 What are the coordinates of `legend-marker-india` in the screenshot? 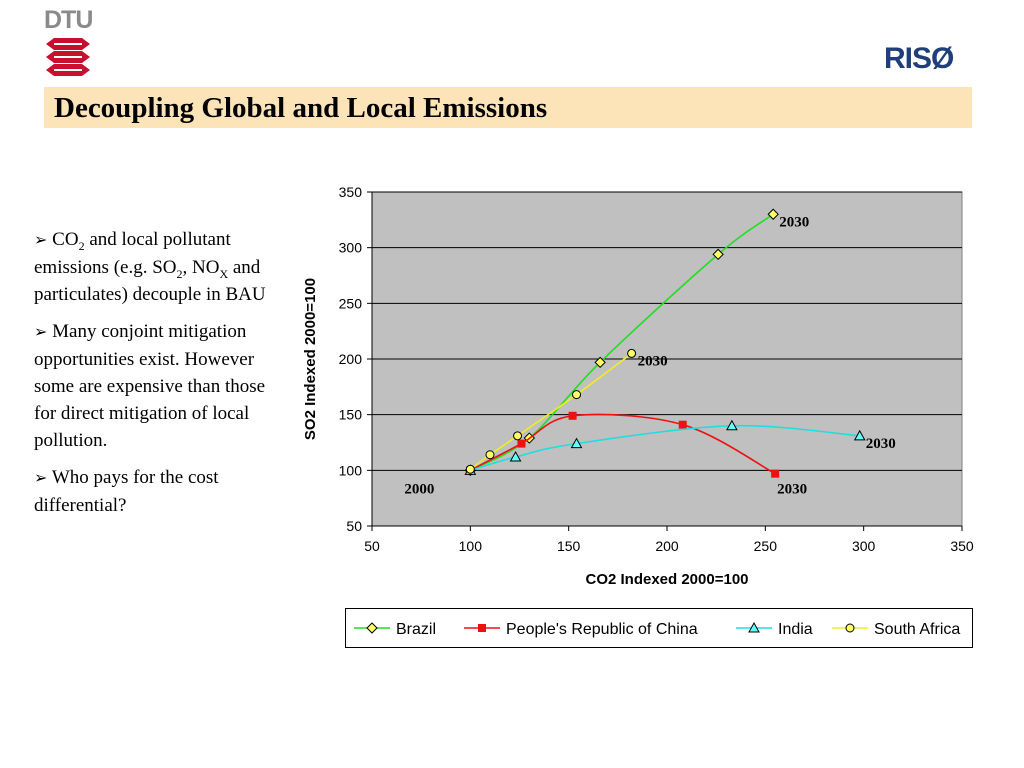 It's located at (754, 627).